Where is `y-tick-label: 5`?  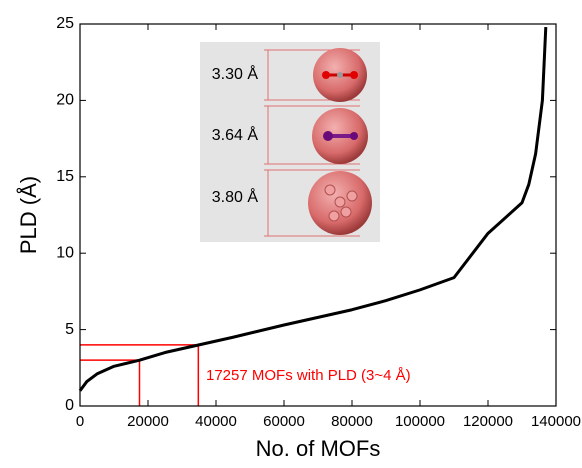 y-tick-label: 5 is located at coordinates (69, 329).